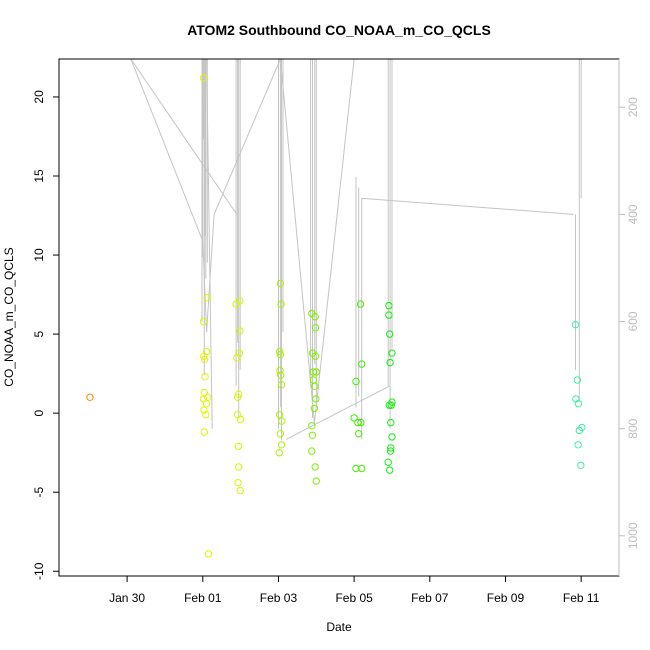  Describe the element at coordinates (633, 535) in the screenshot. I see `right-tick-label: 1000` at that location.